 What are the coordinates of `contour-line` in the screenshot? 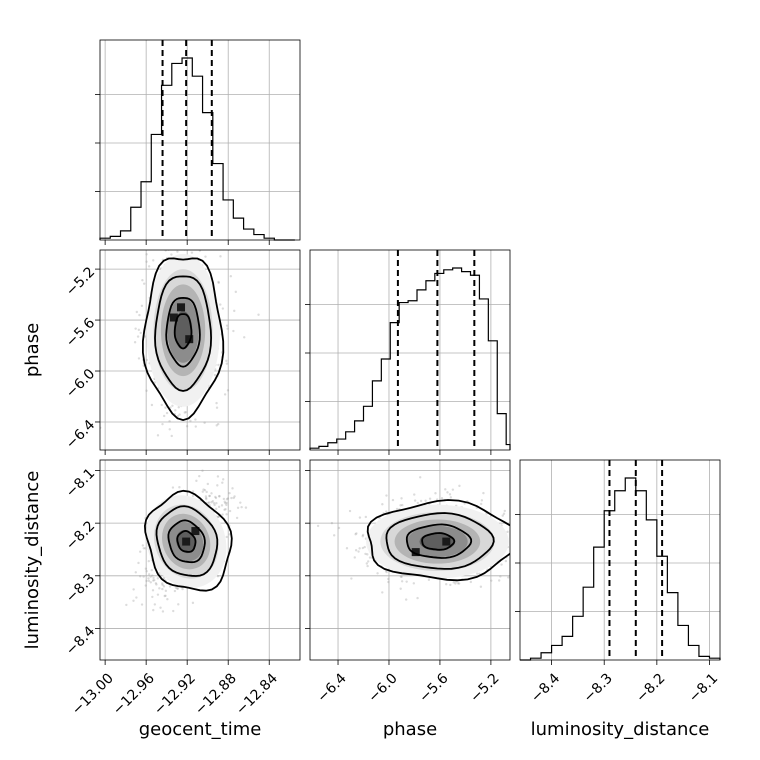 It's located at (183, 332).